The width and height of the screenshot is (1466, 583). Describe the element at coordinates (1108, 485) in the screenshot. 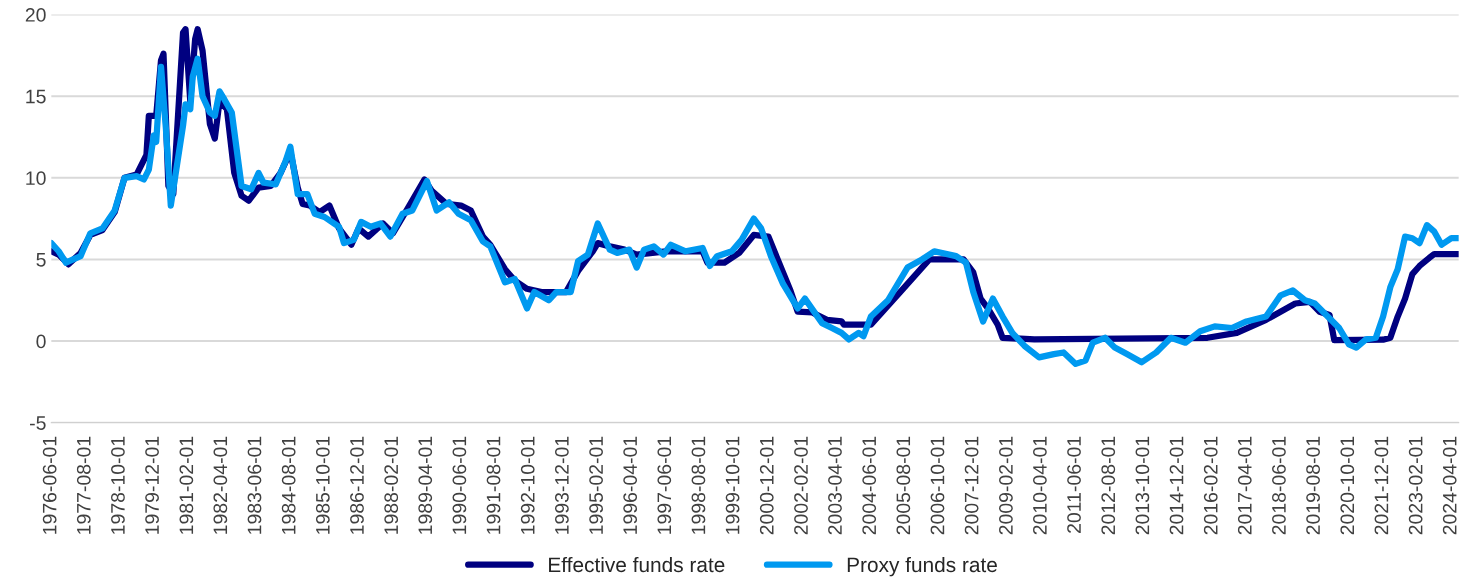

I see `x-tick-label: 2012-08-01` at that location.